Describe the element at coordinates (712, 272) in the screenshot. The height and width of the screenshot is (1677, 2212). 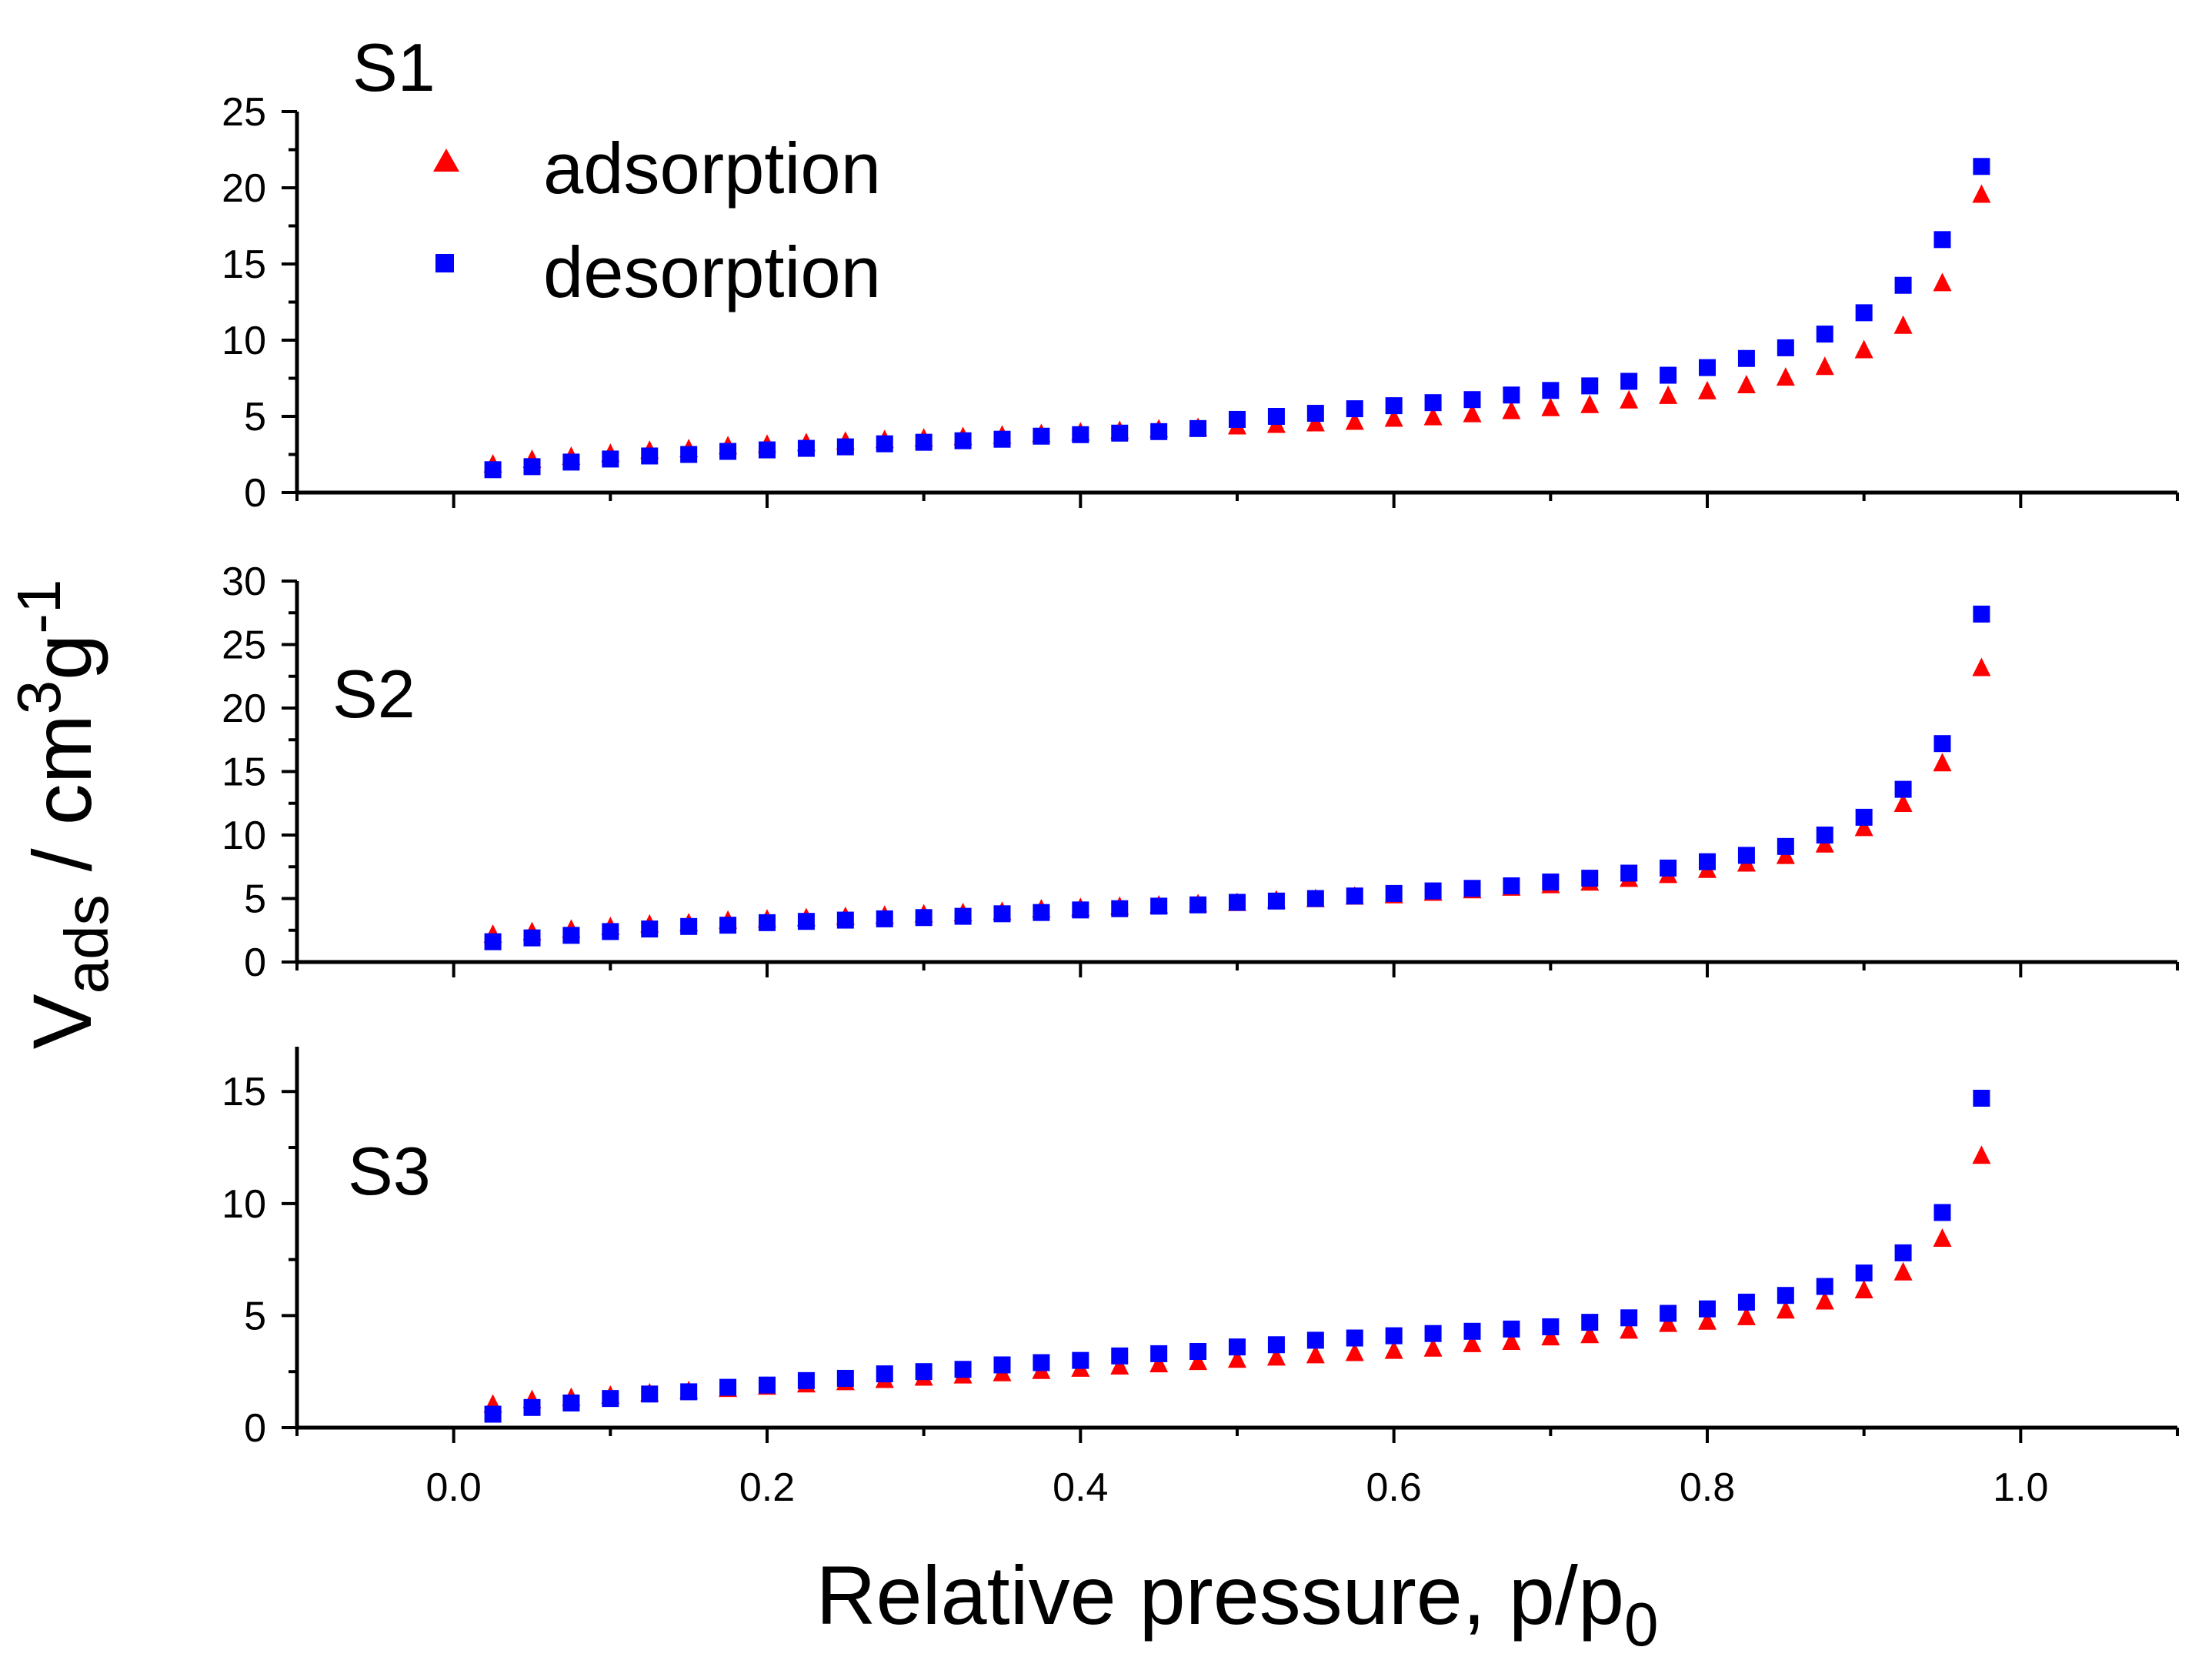
I see `legend-desorption-label: desorption` at that location.